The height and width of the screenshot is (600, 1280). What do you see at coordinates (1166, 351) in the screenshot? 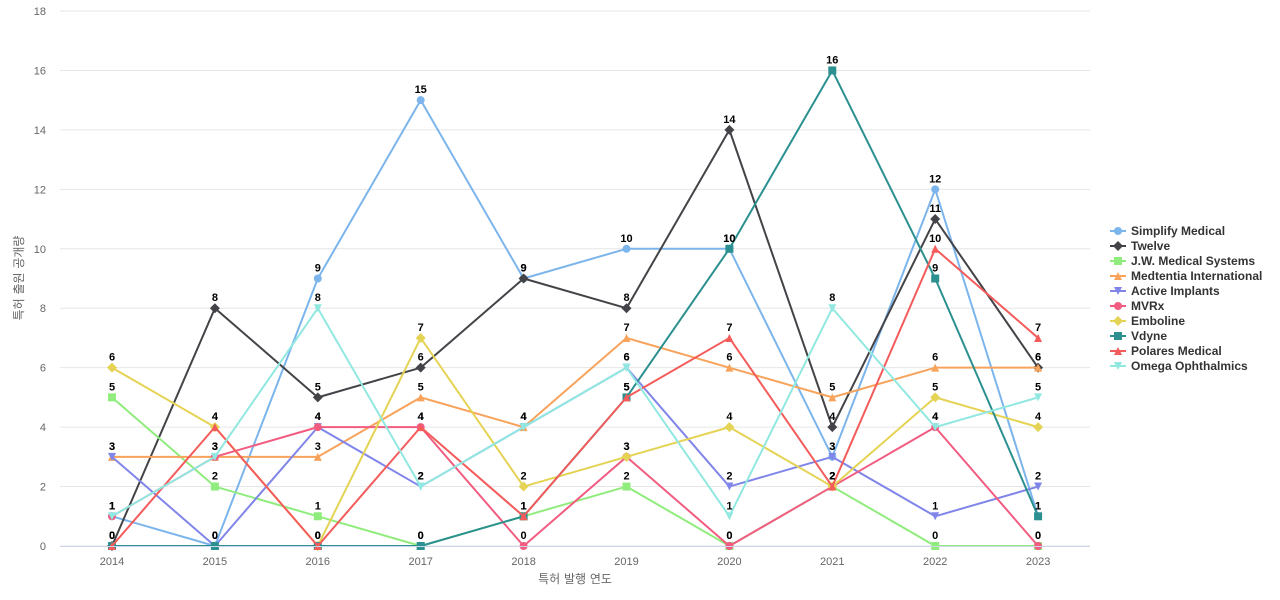
I see `legend-item: Polares Medical` at bounding box center [1166, 351].